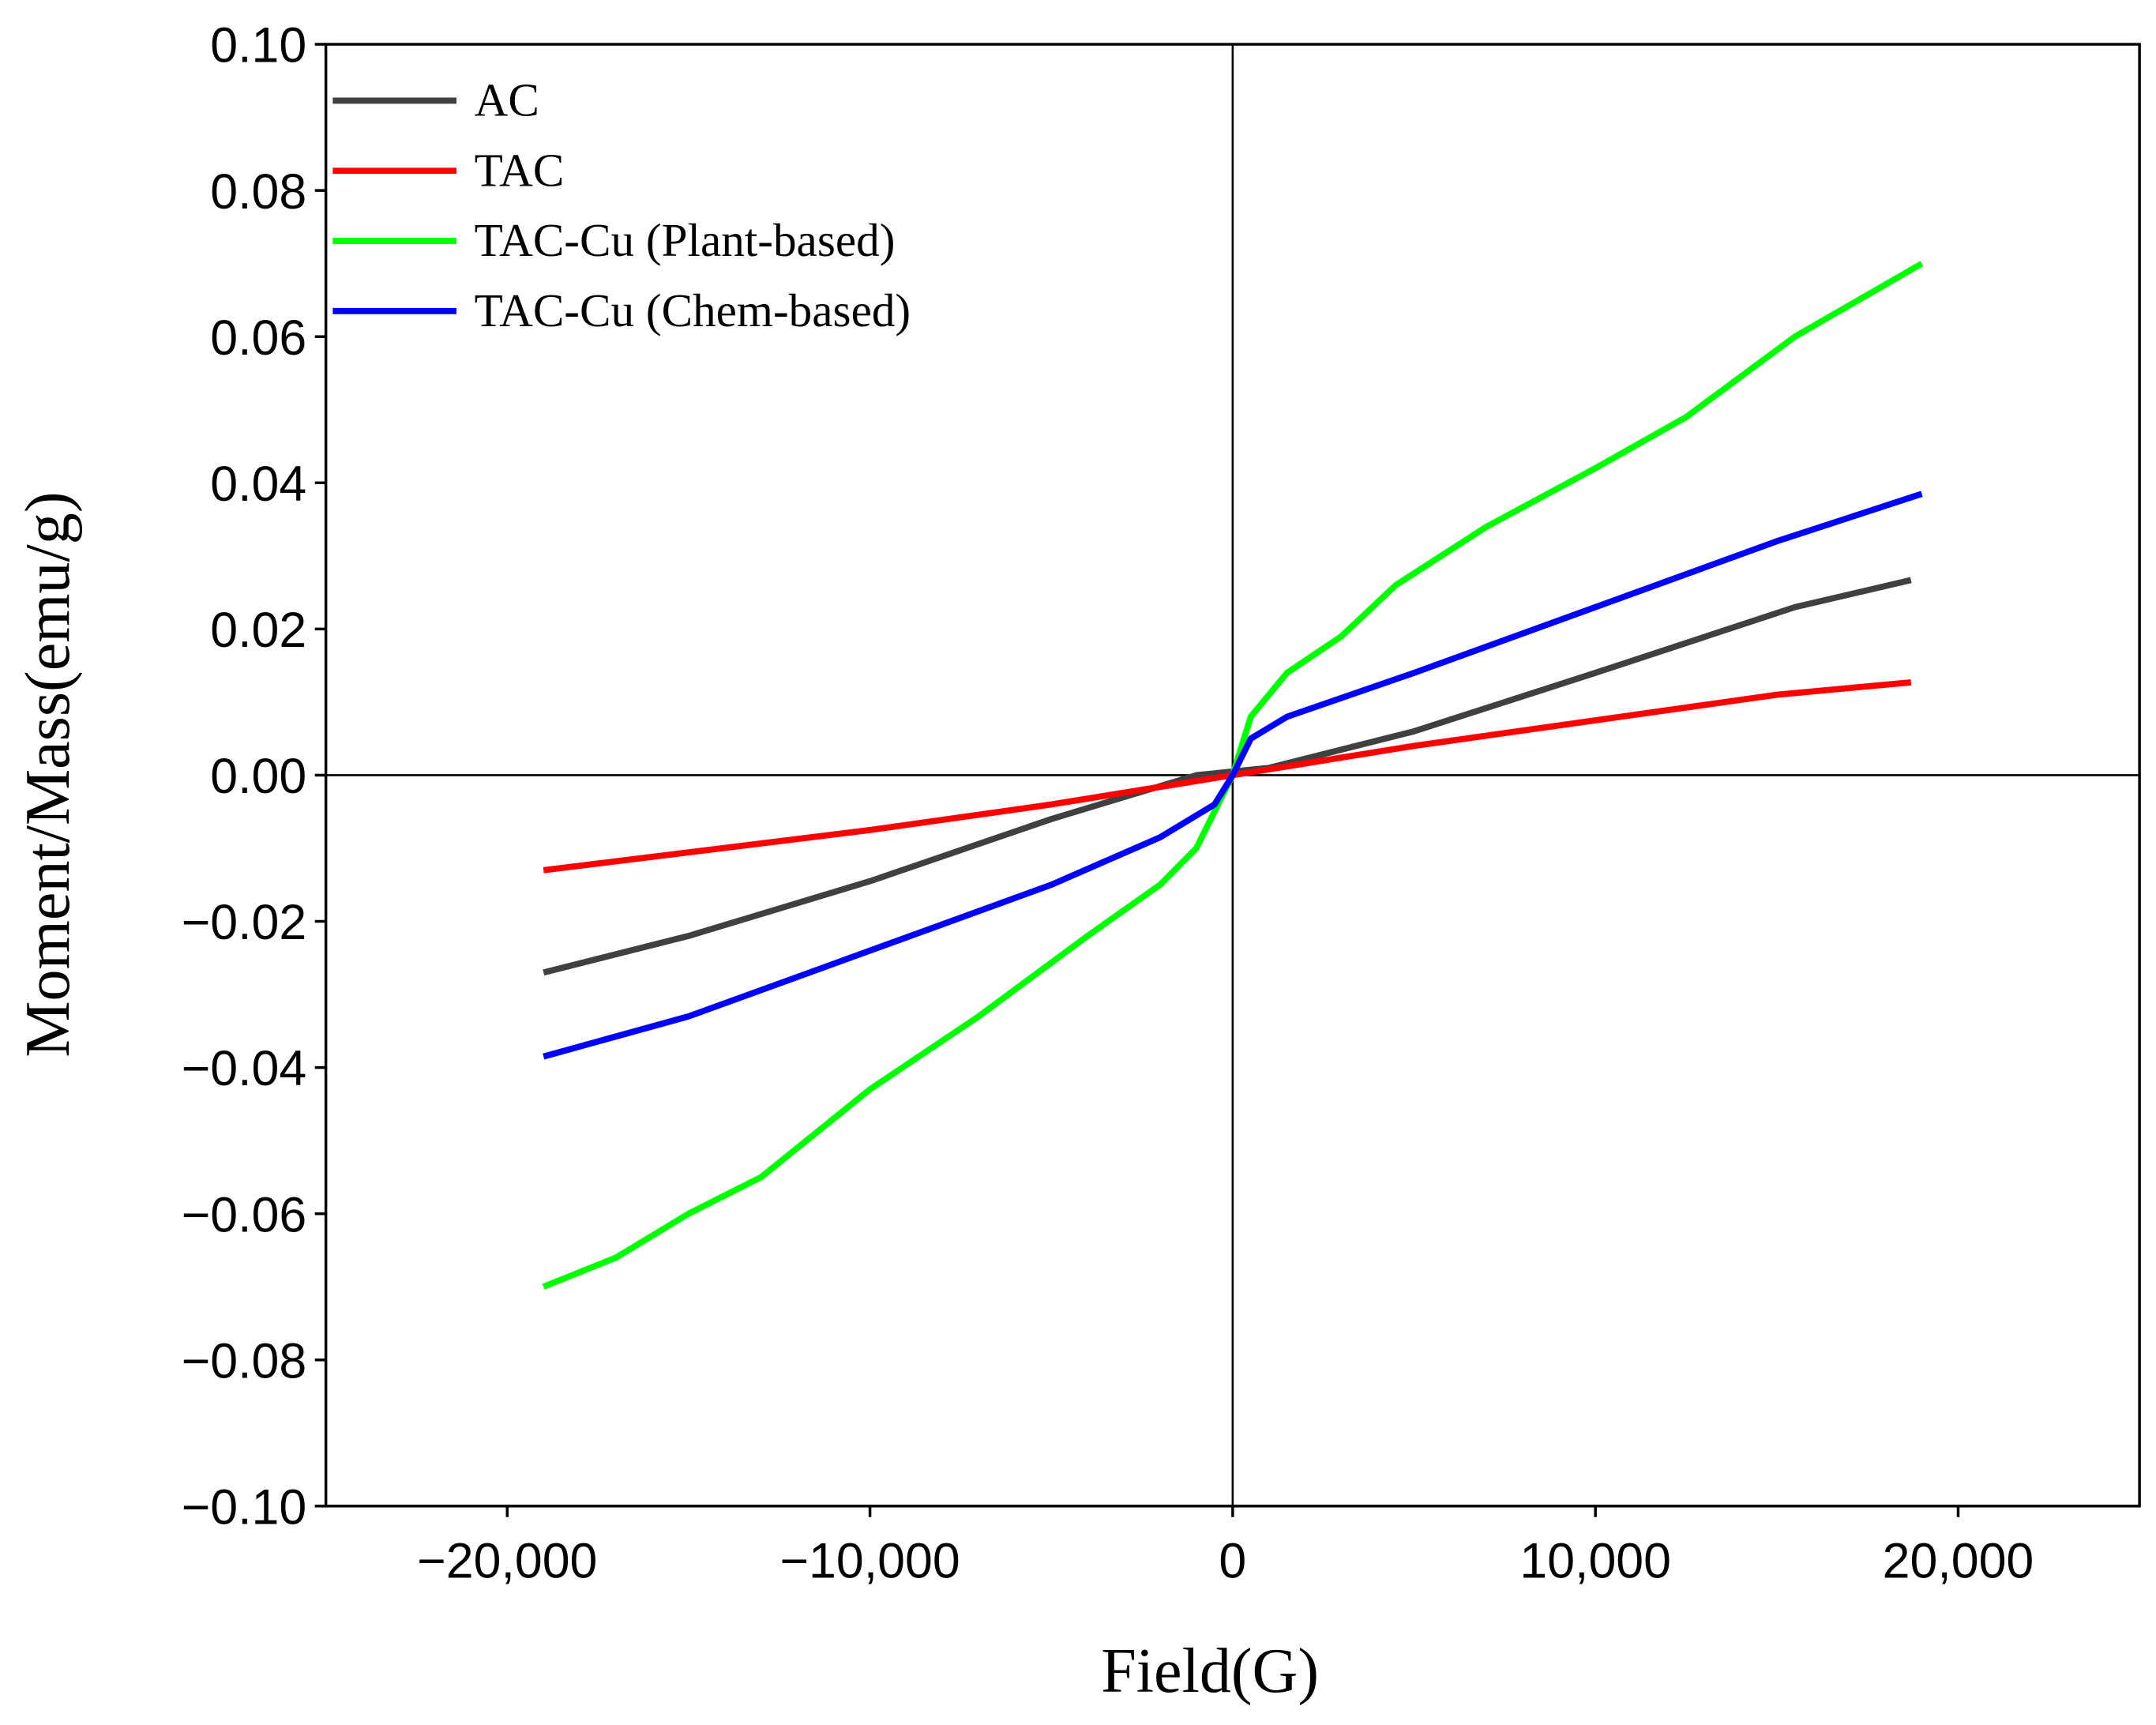 The height and width of the screenshot is (1725, 2156). Describe the element at coordinates (1210, 1671) in the screenshot. I see `x-axis-title: Field(G)` at that location.